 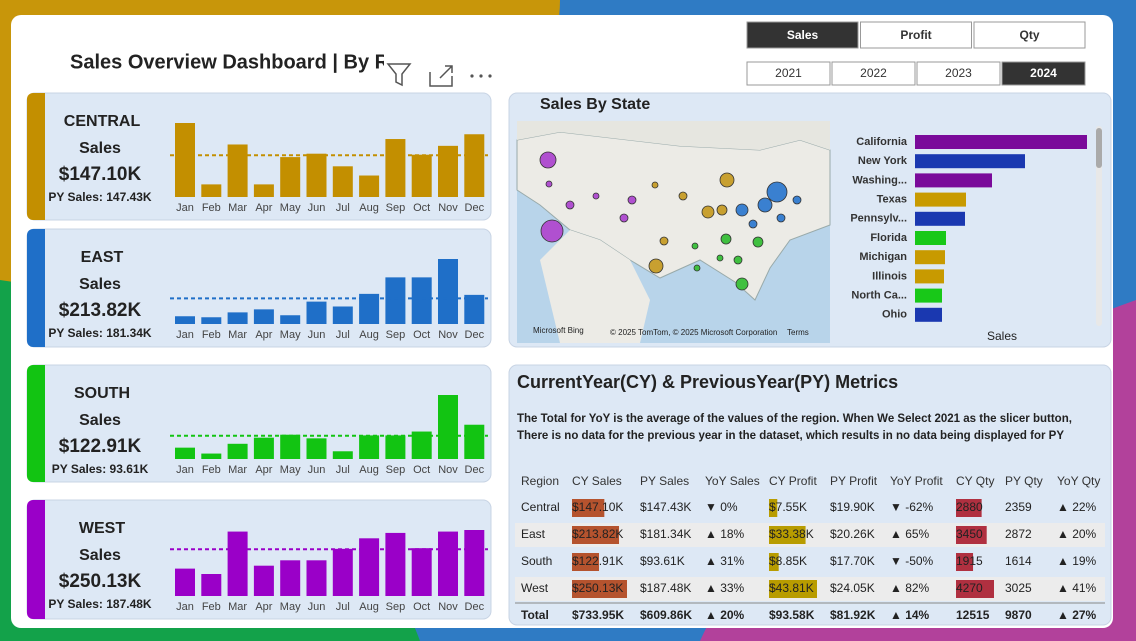 I want to click on month-label: Aug, so click(x=369, y=607).